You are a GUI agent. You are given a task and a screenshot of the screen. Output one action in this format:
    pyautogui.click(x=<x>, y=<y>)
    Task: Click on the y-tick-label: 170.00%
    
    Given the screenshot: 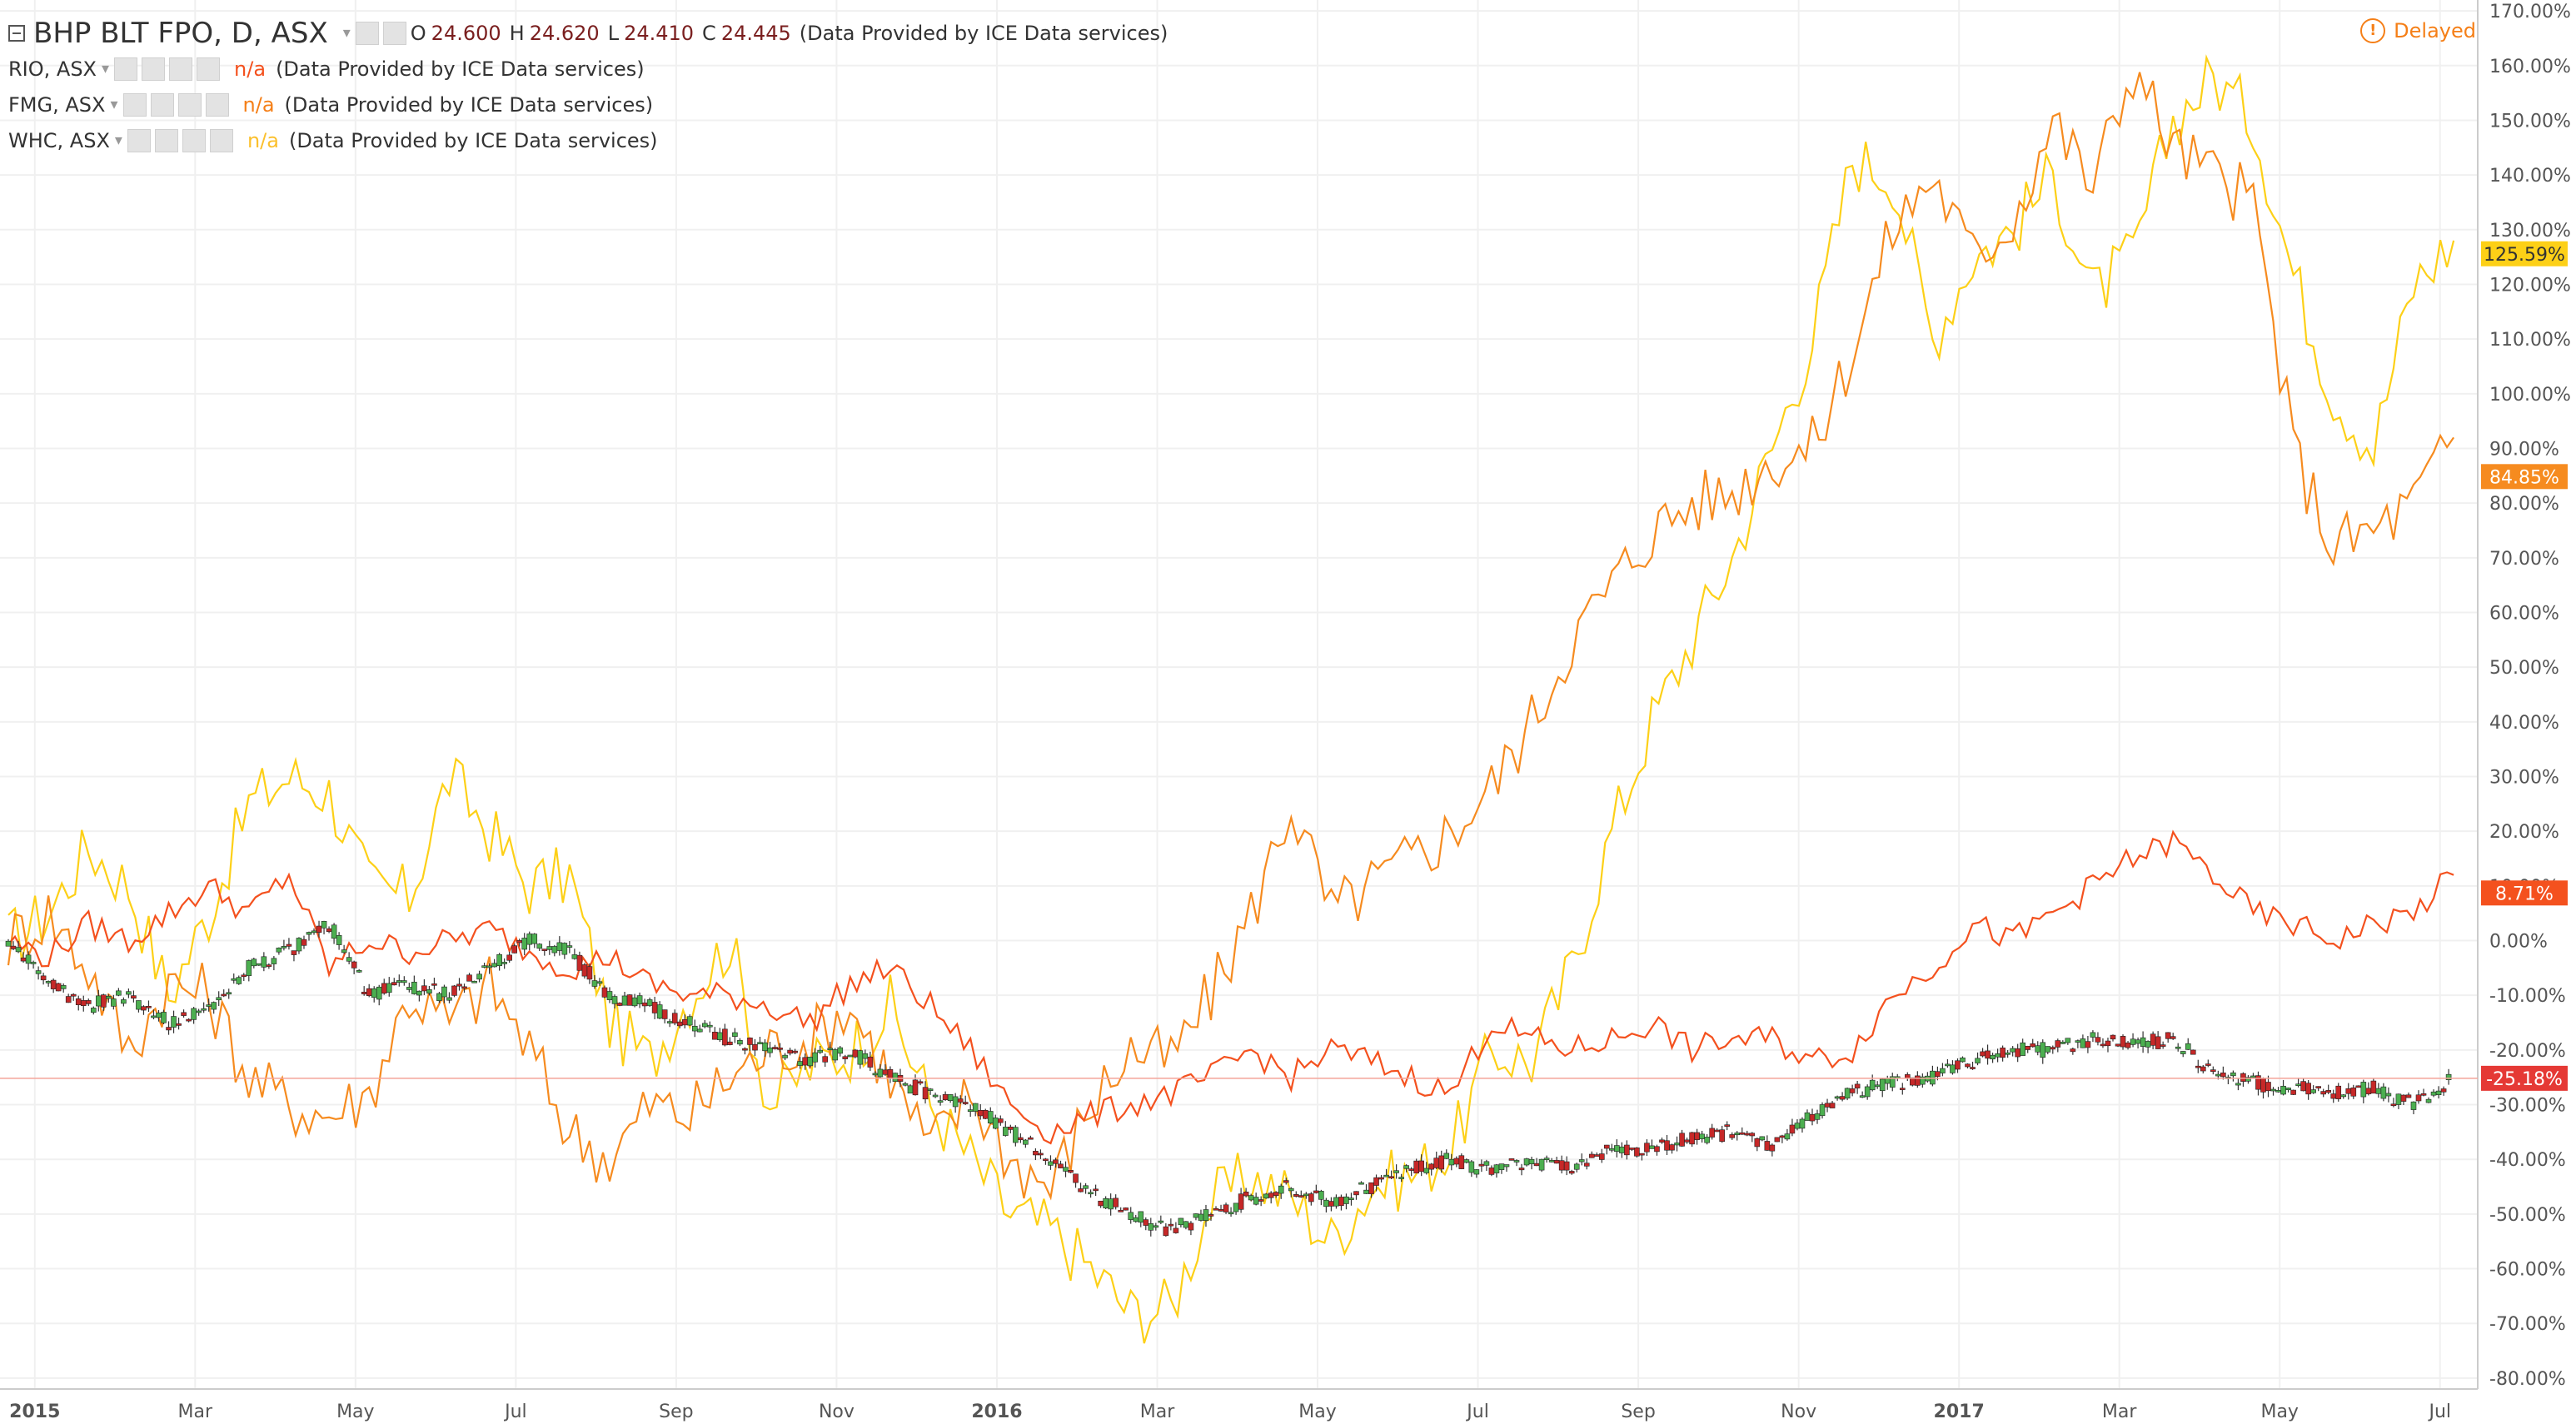 What is the action you would take?
    pyautogui.click(x=2530, y=12)
    